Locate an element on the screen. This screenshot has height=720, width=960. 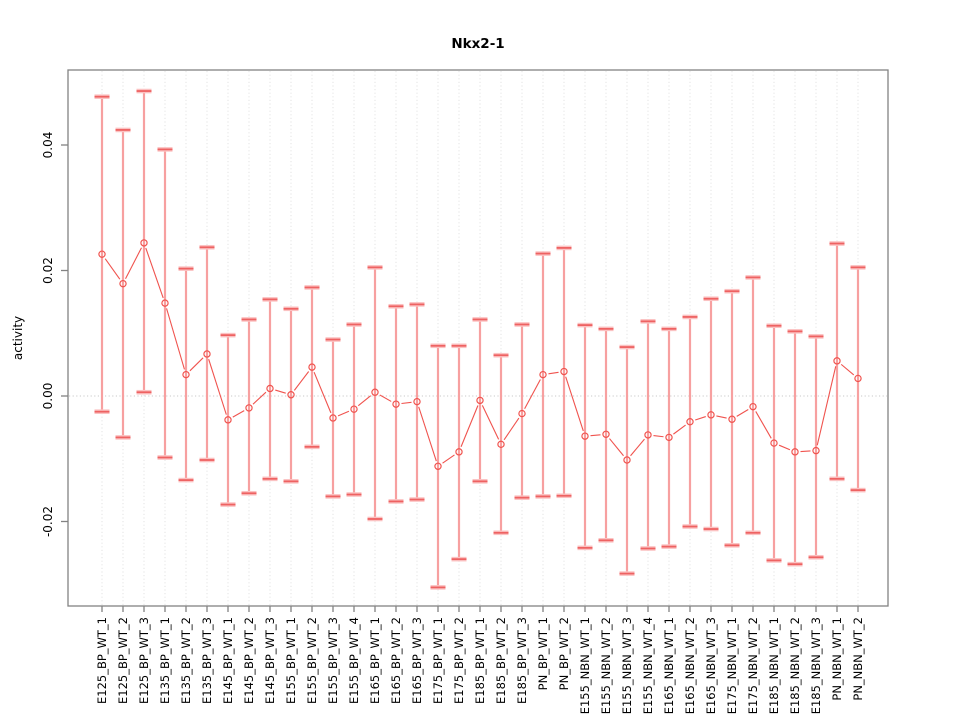
x-tick-label: E155_BP_WT_2 is located at coordinates (312, 660).